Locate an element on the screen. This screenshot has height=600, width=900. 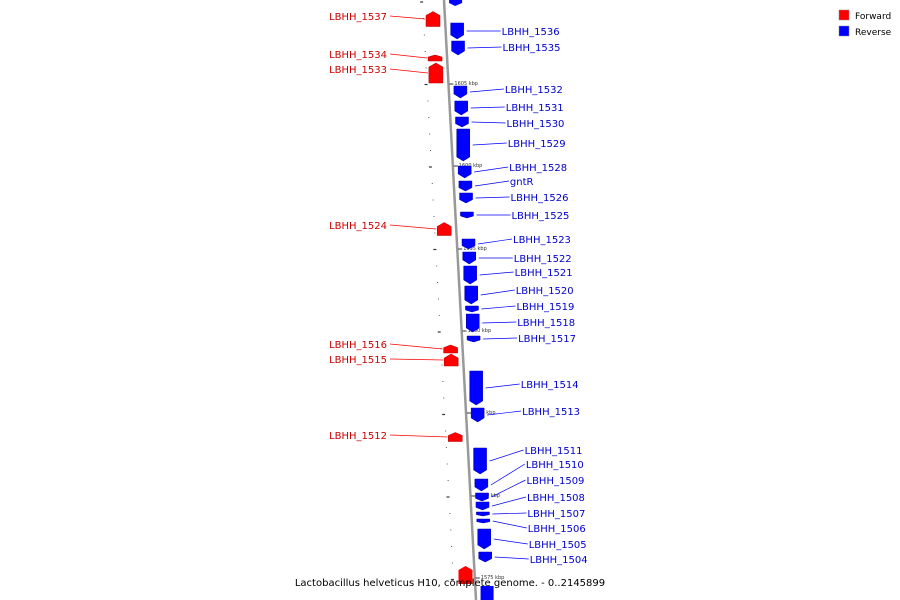
gene-reverse-label: LBHH_1505 is located at coordinates (558, 545).